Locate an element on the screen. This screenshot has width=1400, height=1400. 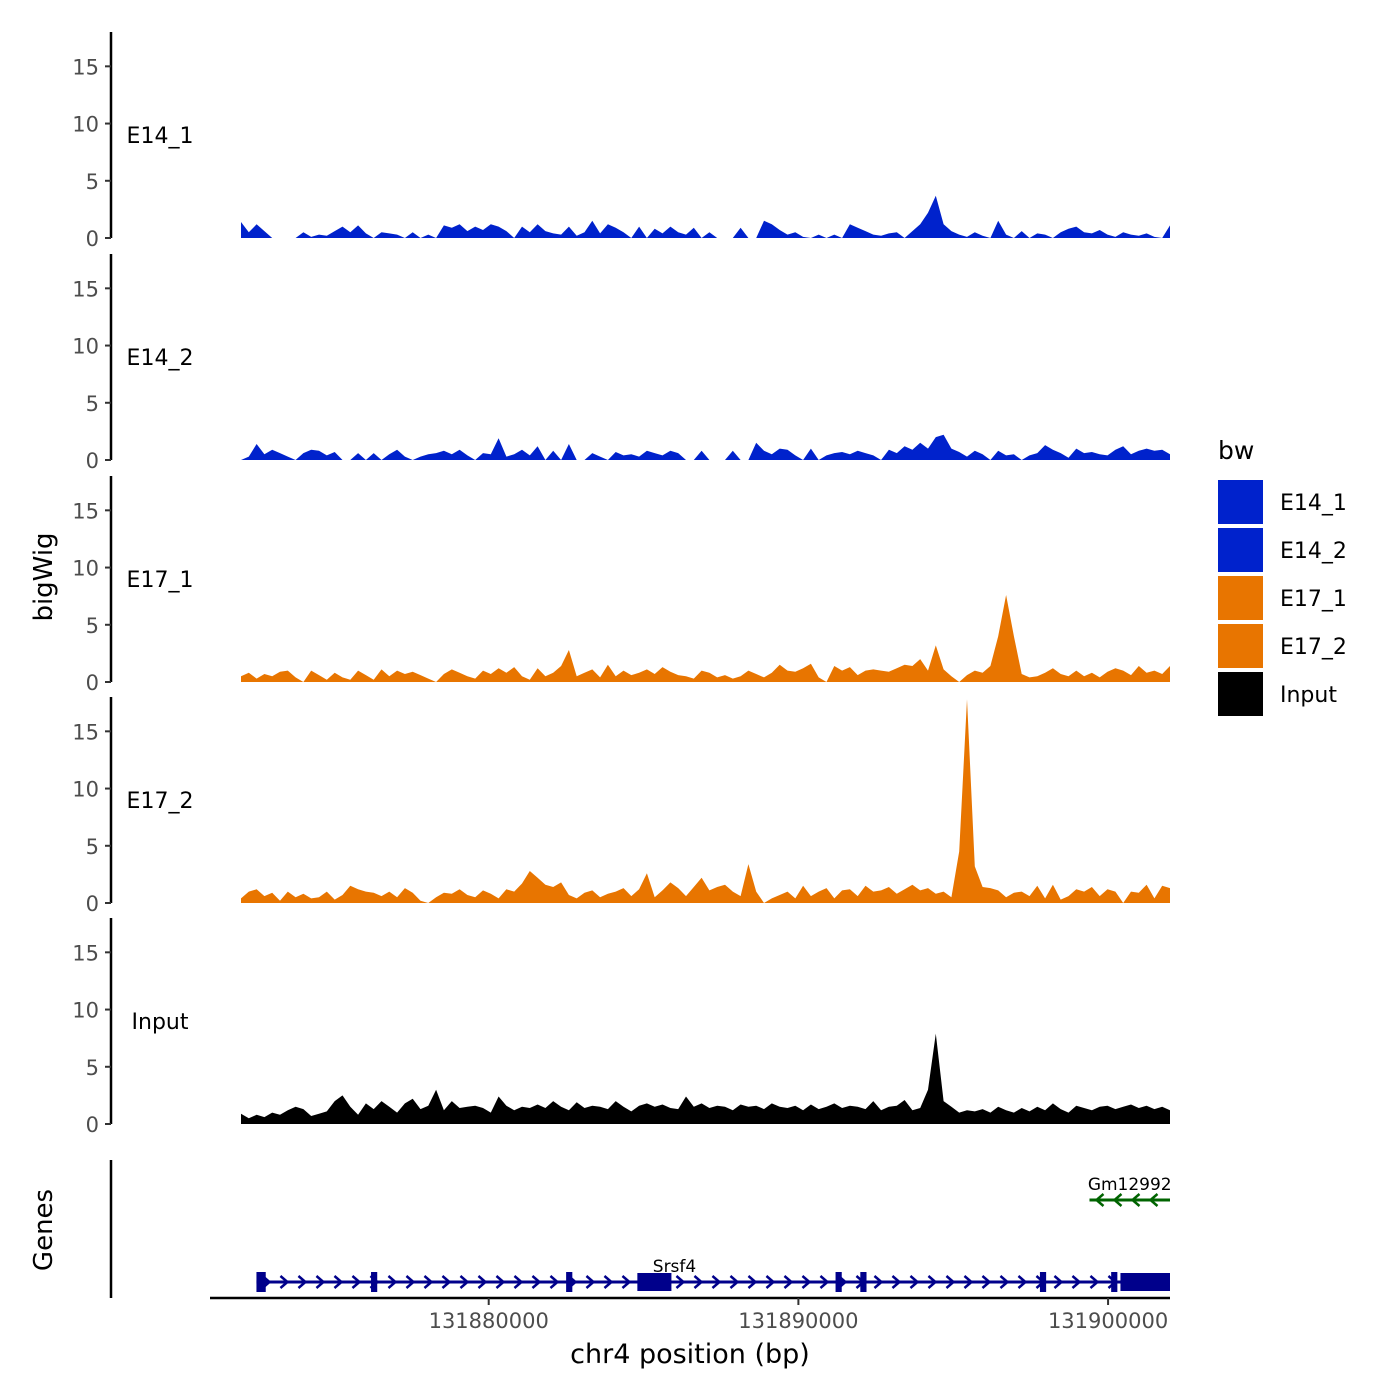
track-label: E17_2 is located at coordinates (160, 801).